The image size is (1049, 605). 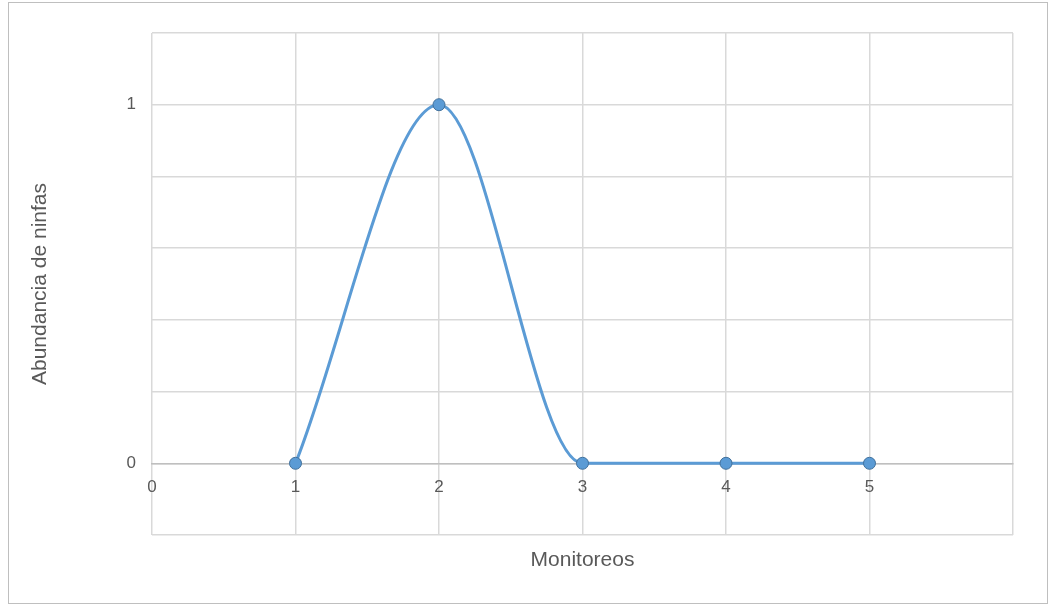 I want to click on x-axis-title: Monitoreos, so click(x=582, y=558).